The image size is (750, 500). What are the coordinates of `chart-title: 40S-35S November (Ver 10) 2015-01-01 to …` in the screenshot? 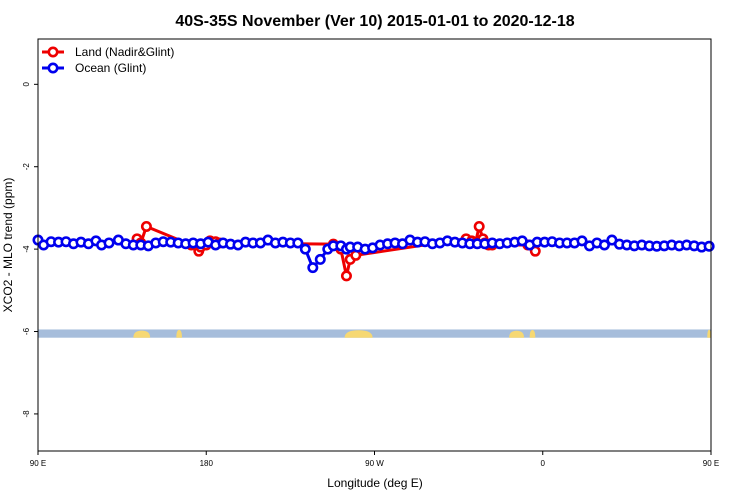 It's located at (374, 21).